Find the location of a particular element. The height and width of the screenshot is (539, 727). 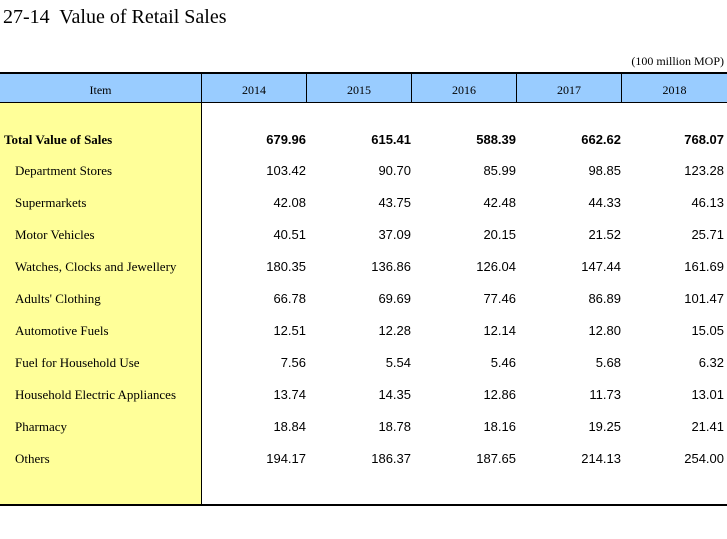

cell-2017: 19.25 is located at coordinates (604, 426).